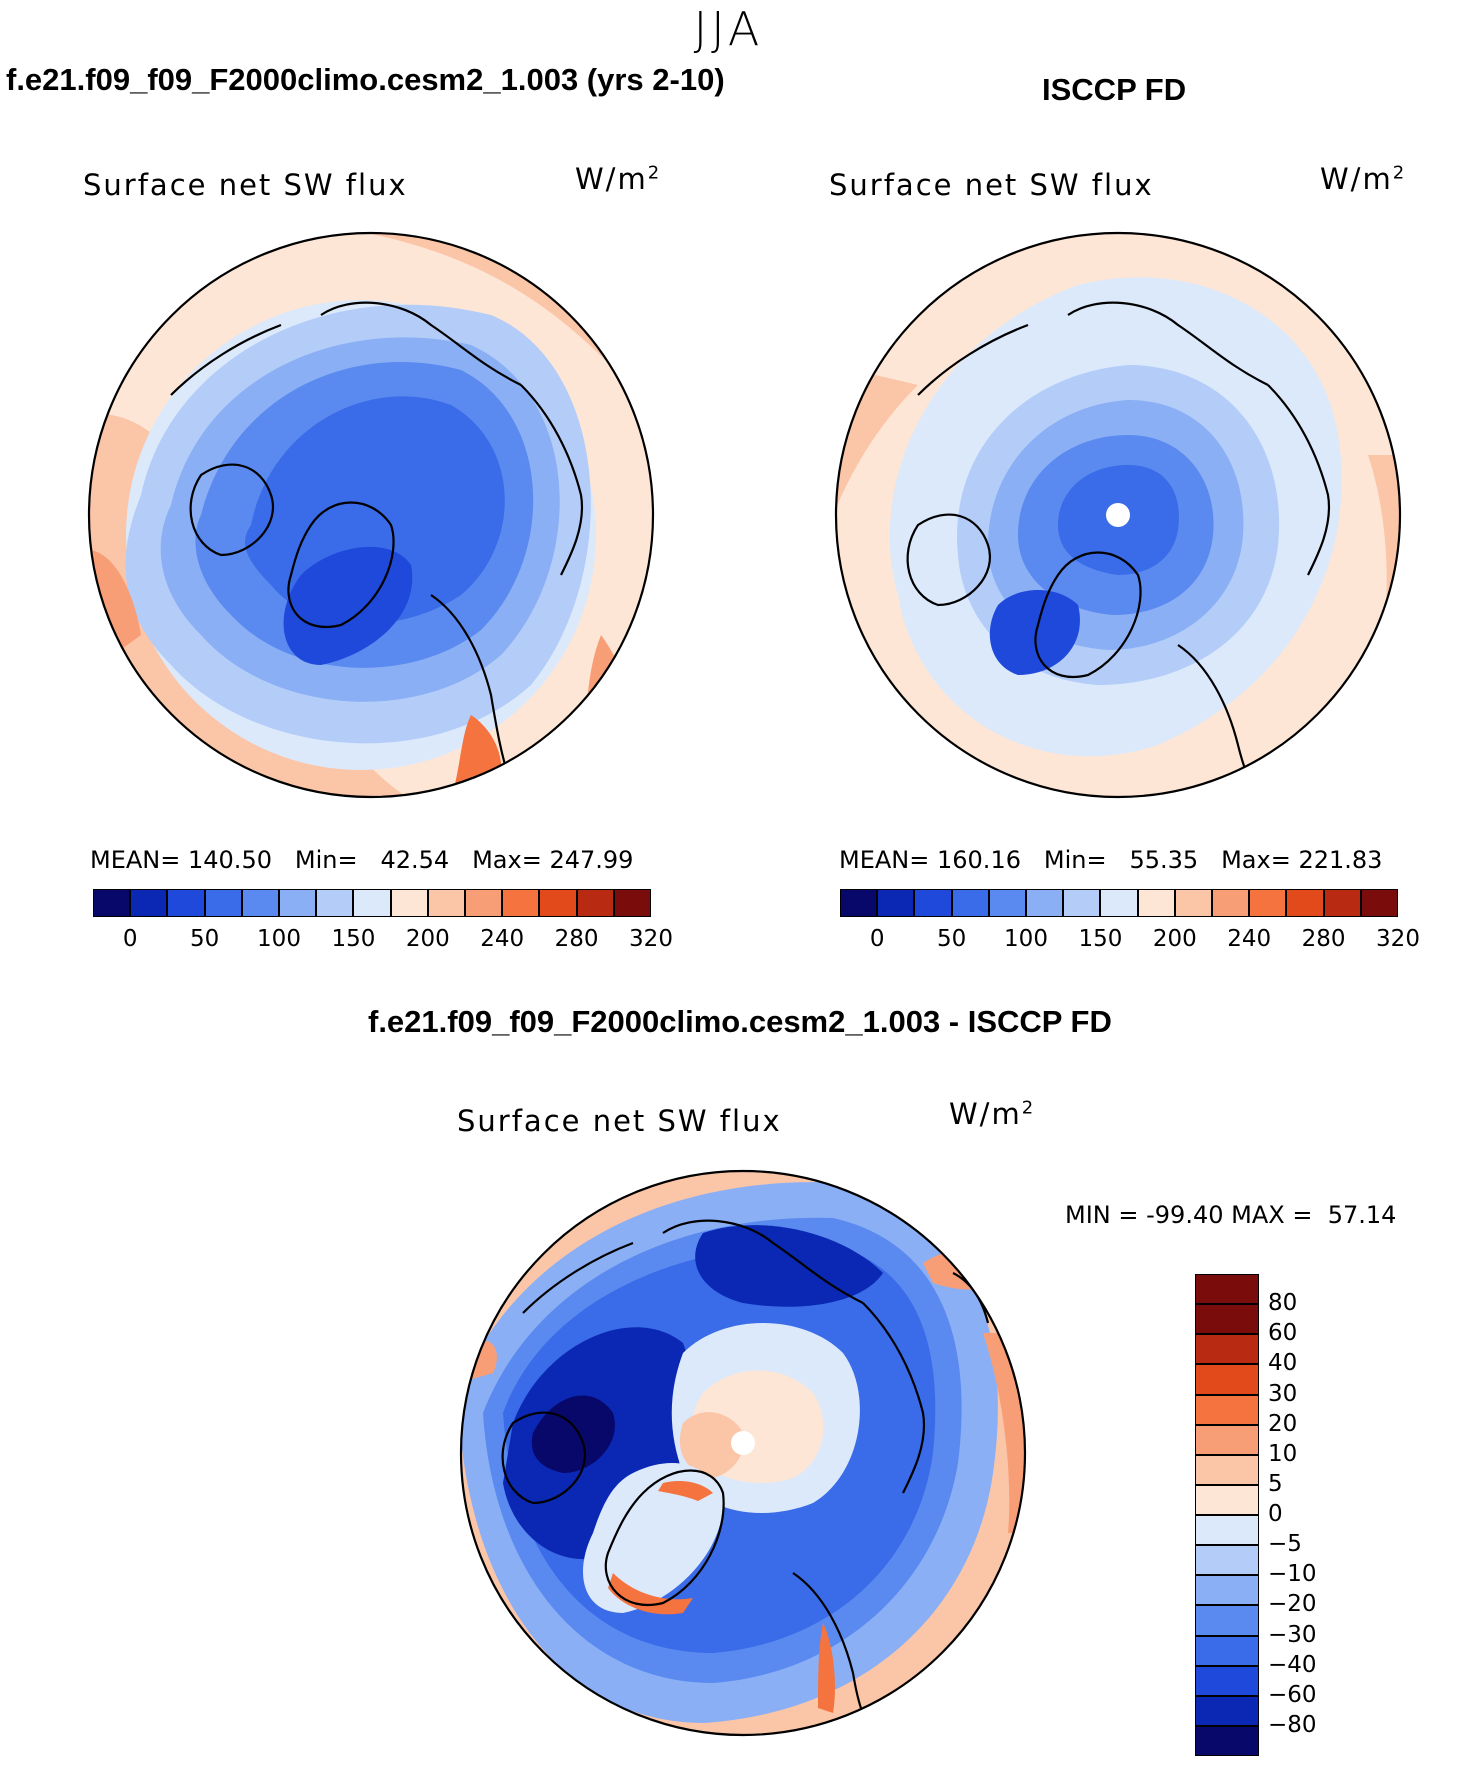 Image resolution: width=1457 pixels, height=1767 pixels. I want to click on model-colorbar, so click(372, 903).